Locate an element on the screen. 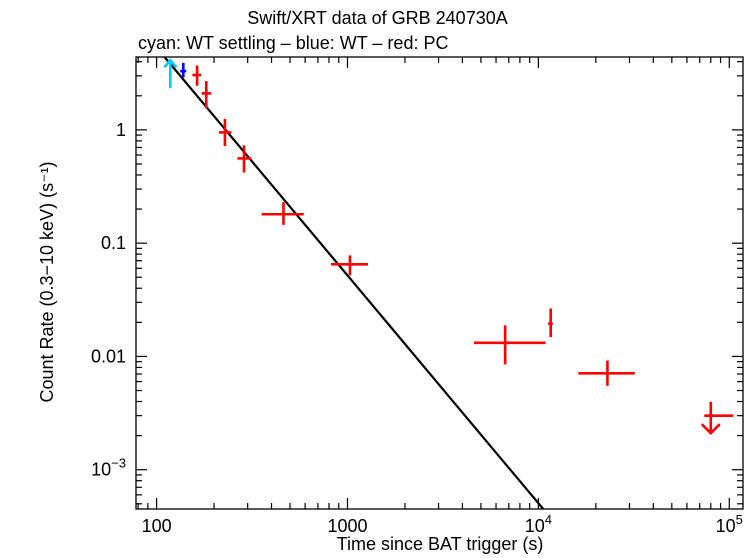 The image size is (755, 558). x-tick-label: 10⁴ is located at coordinates (538, 524).